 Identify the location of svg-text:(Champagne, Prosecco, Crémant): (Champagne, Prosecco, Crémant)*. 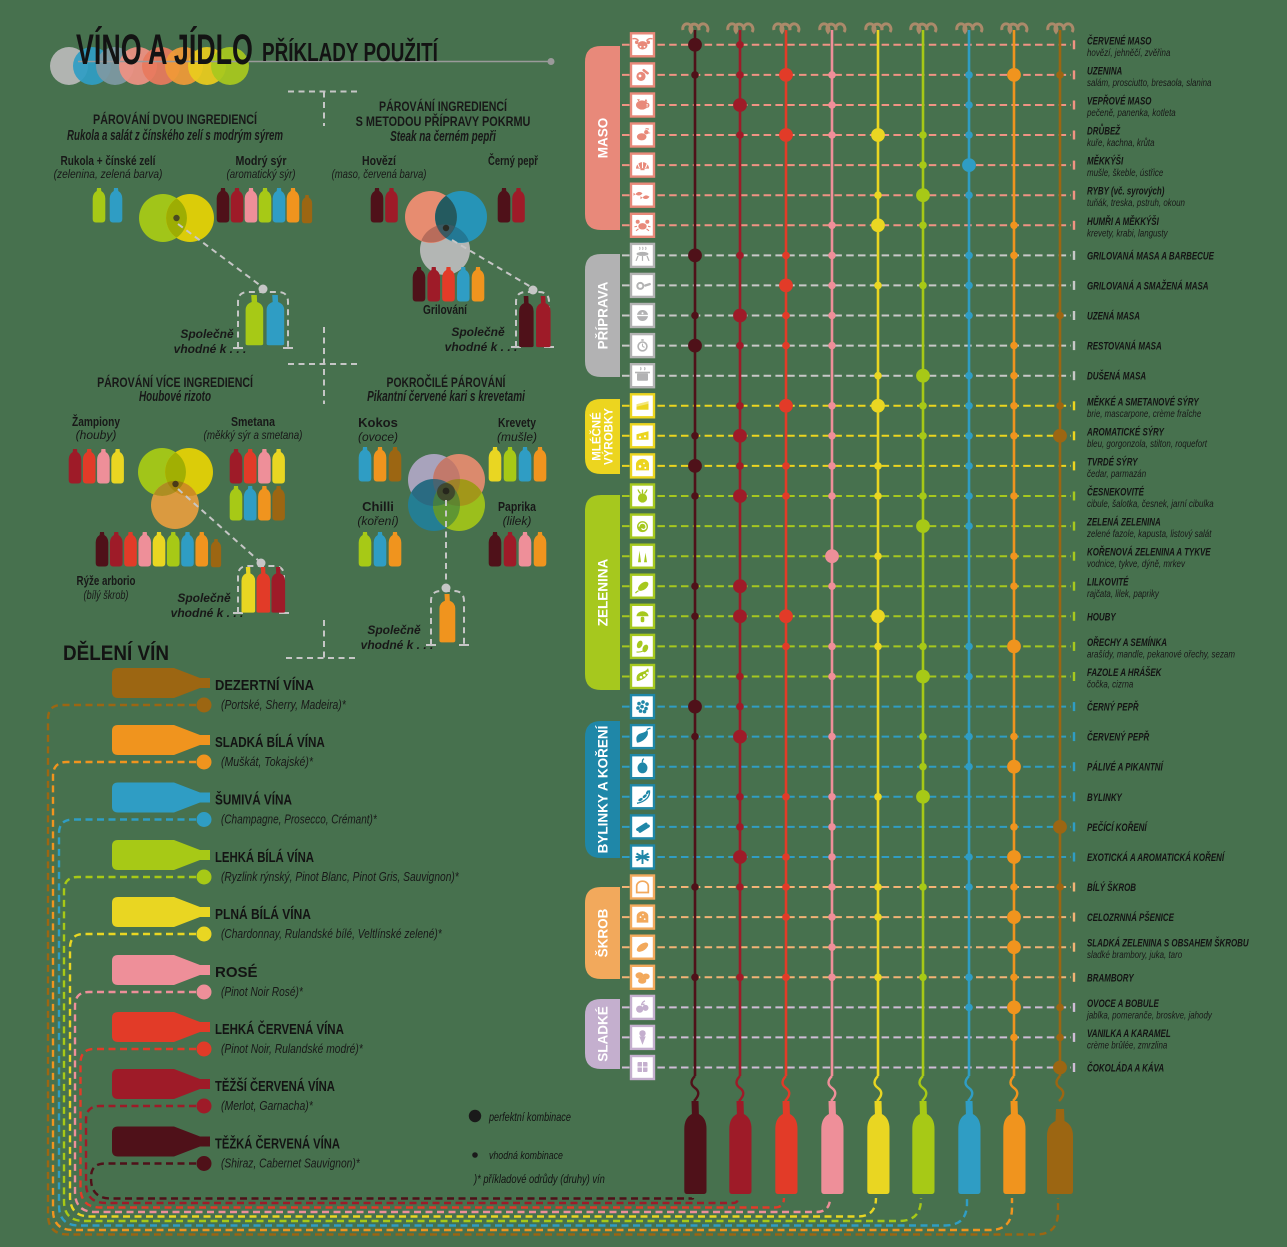
(299, 820).